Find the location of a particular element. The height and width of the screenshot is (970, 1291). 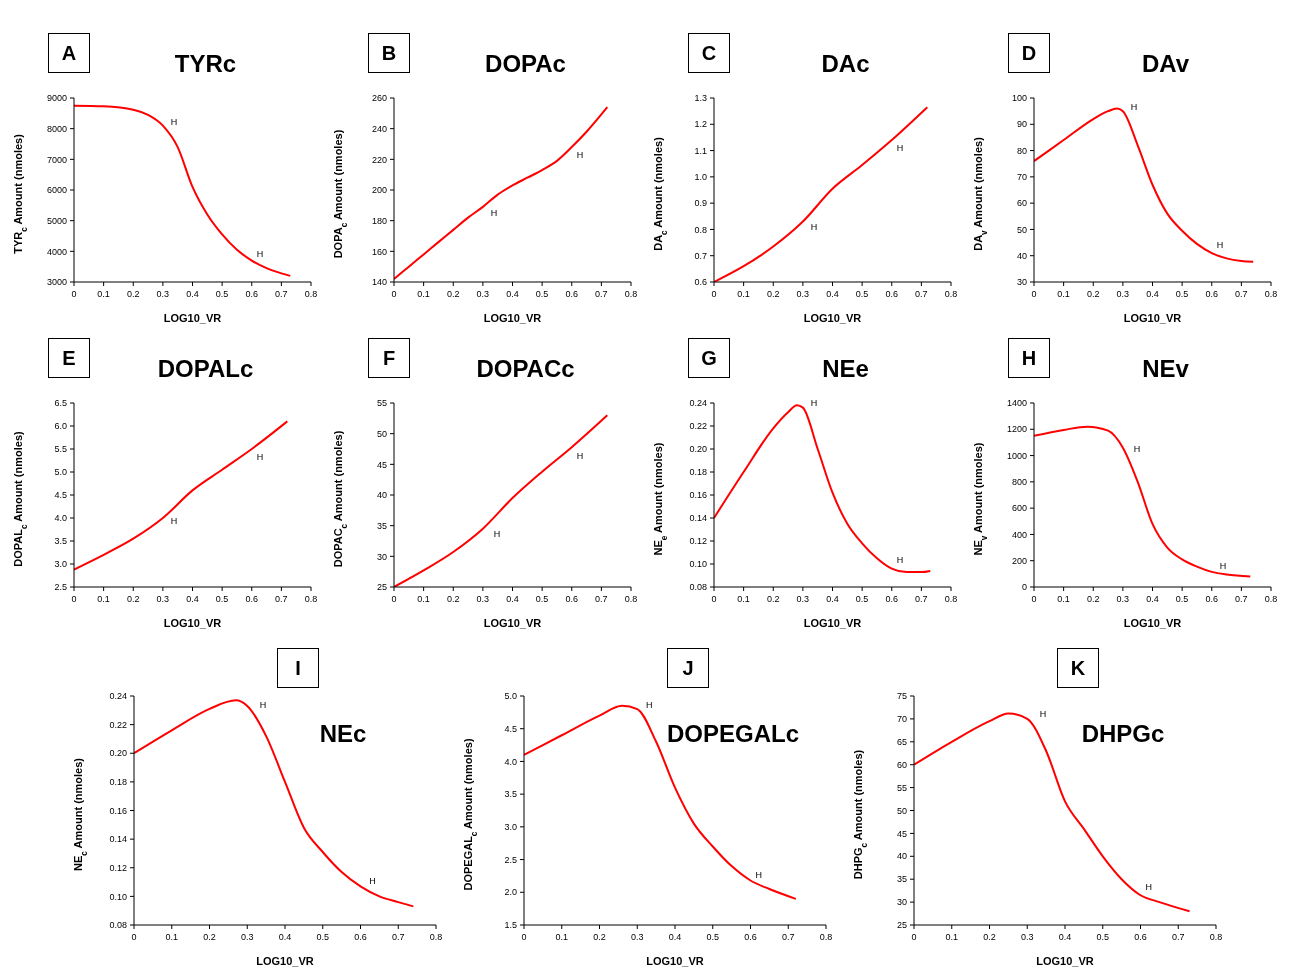

y-tick-label: 1.2 is located at coordinates (700, 124).